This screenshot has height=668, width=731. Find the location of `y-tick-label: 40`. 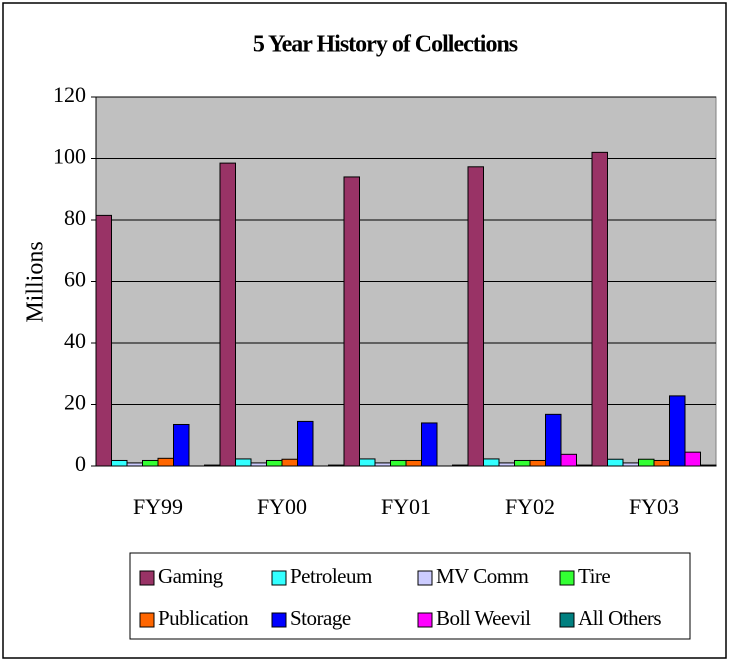

y-tick-label: 40 is located at coordinates (75, 340).